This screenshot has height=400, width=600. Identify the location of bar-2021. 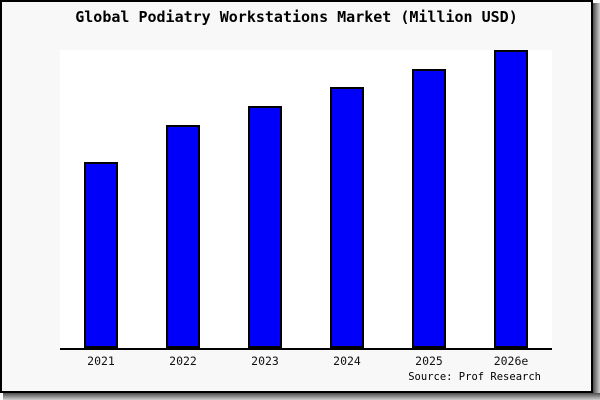
(101, 255).